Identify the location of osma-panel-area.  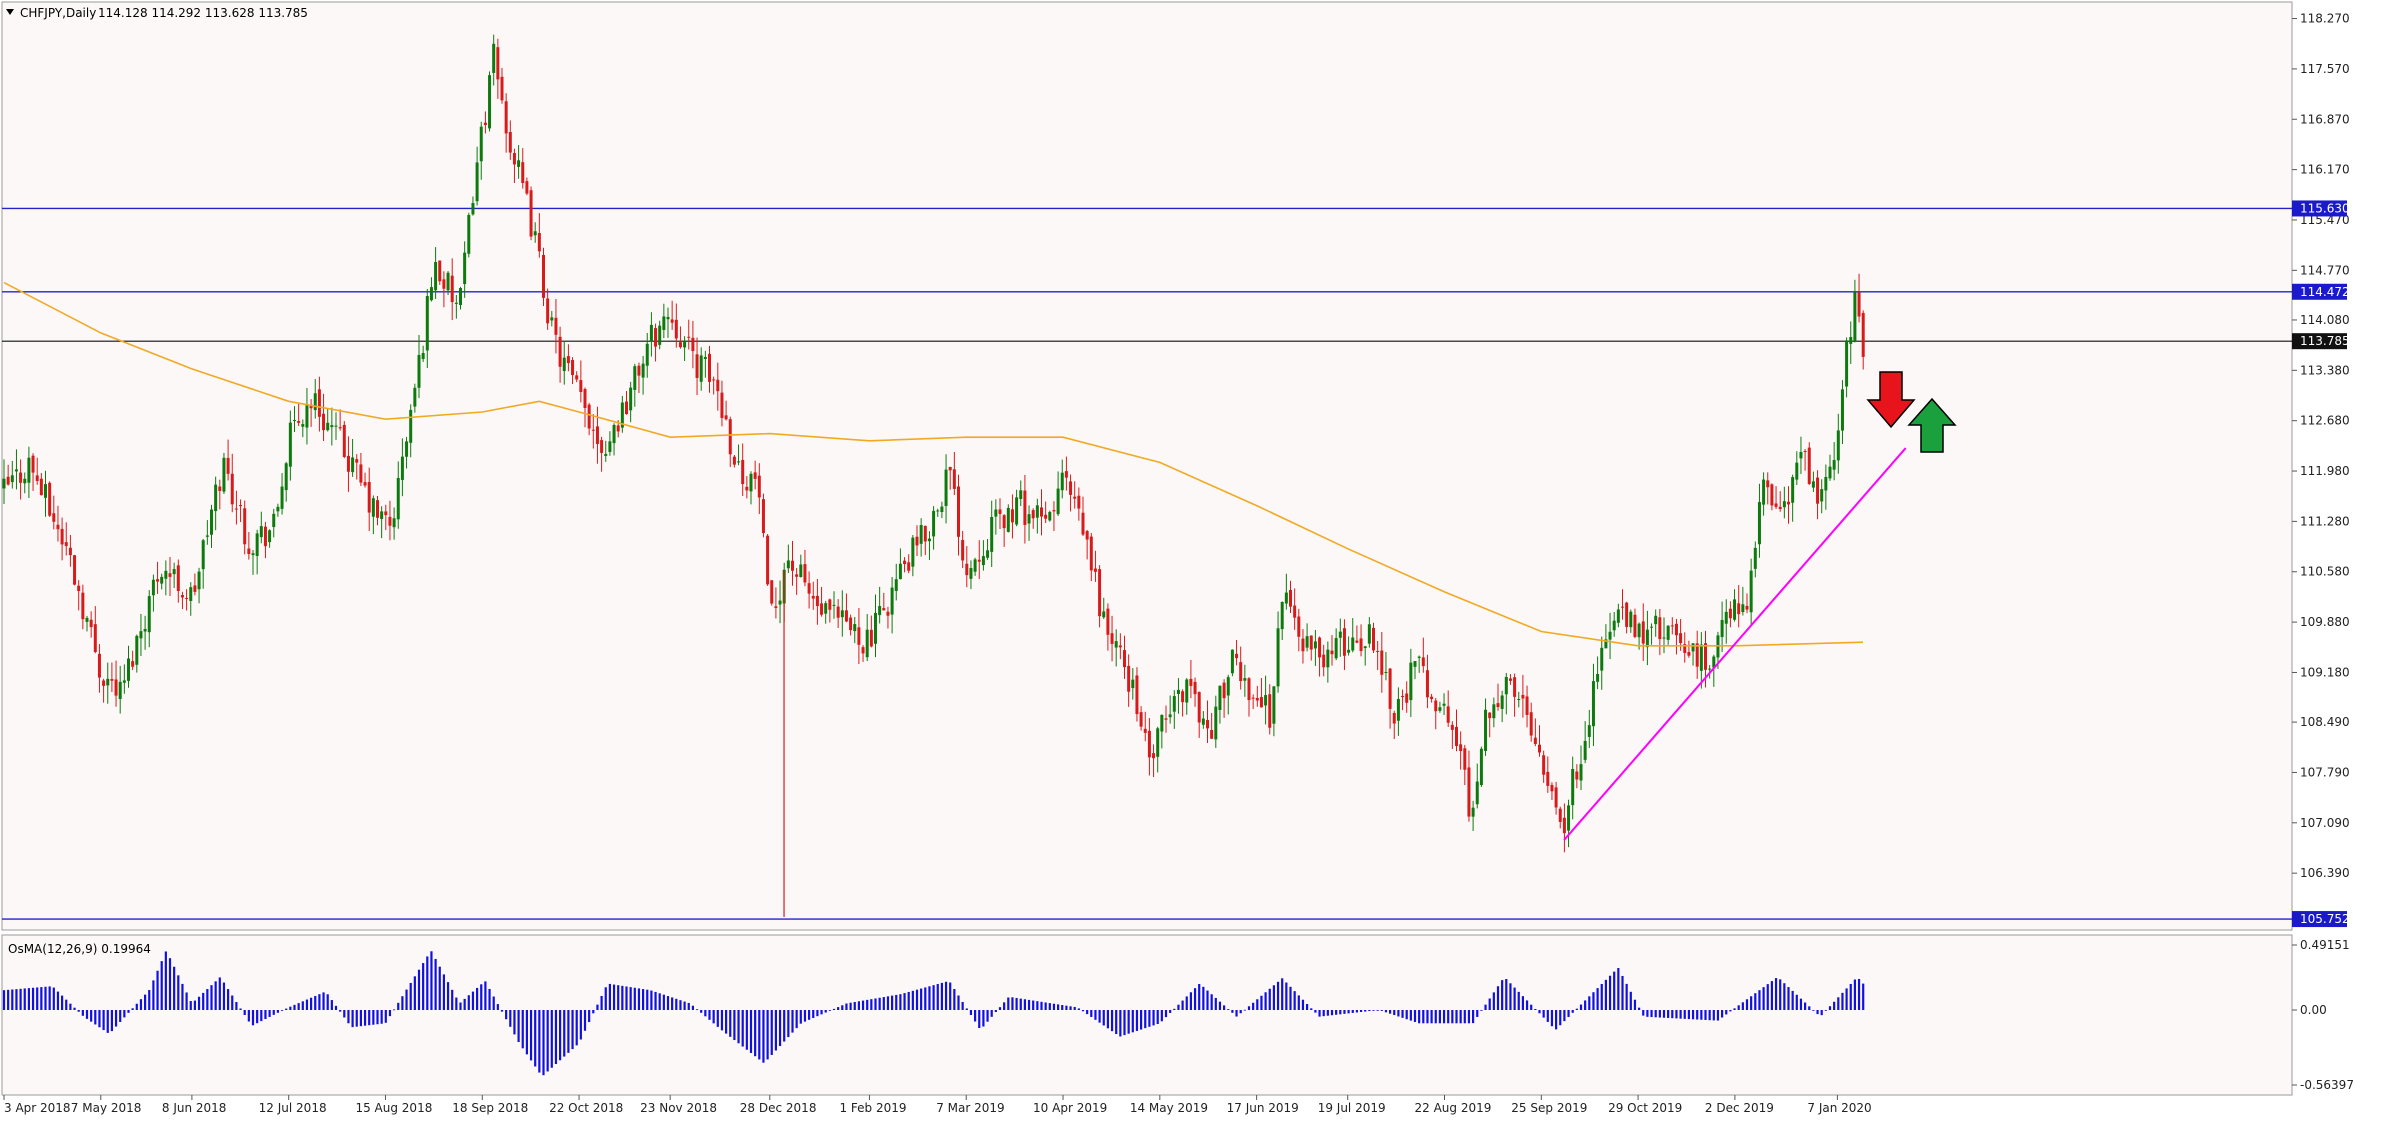
(1147, 1015).